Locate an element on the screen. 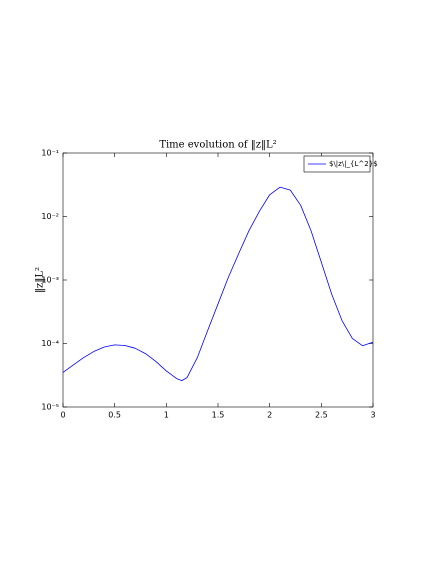 Image resolution: width=425 pixels, height=572 pixels. x-tick-label: 1 is located at coordinates (166, 415).